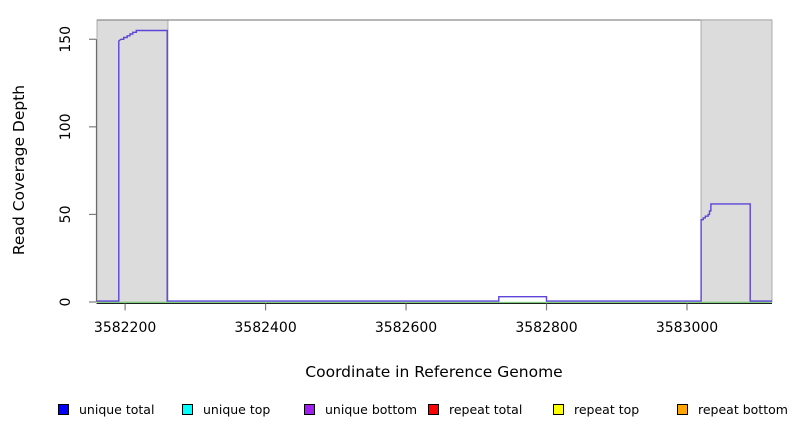 The width and height of the screenshot is (792, 432). I want to click on legend-label: repeat top, so click(607, 409).